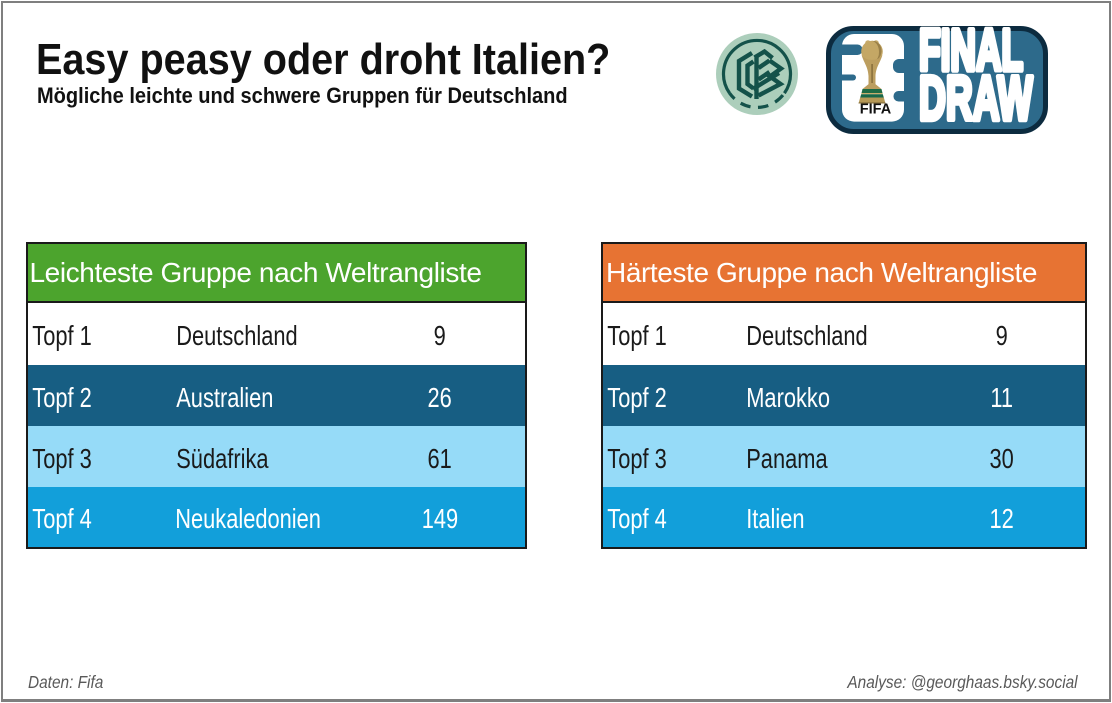  Describe the element at coordinates (976, 98) in the screenshot. I see `svg-text: DRAW` at that location.